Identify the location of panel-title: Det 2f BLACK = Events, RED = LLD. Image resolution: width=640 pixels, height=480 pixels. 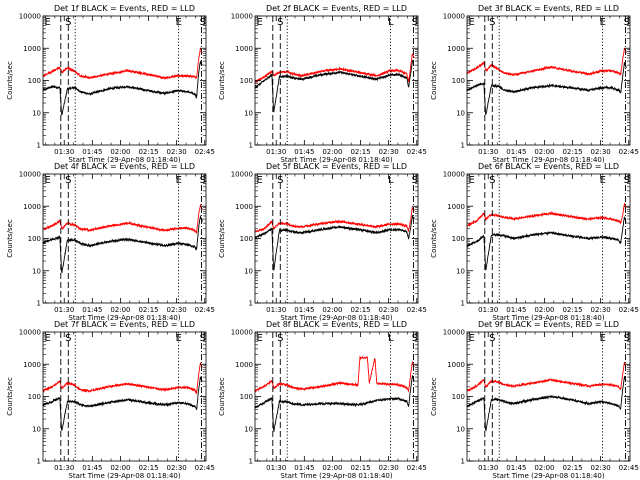
(336, 8).